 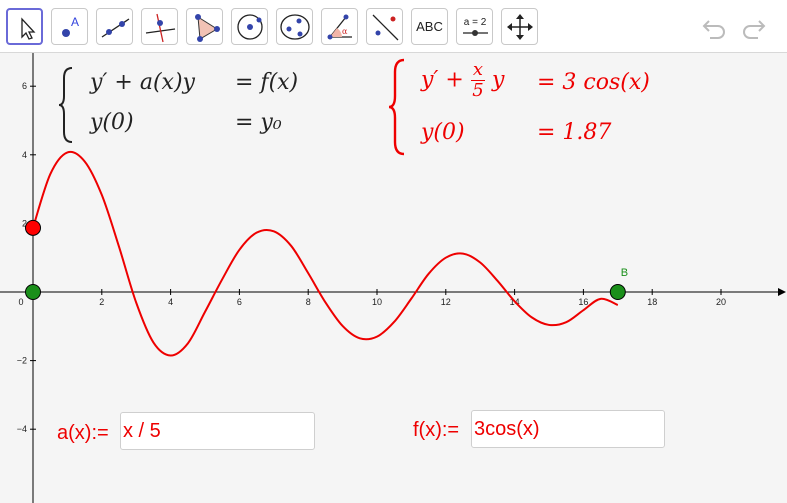 I want to click on polygon-tool-button, so click(x=204, y=26).